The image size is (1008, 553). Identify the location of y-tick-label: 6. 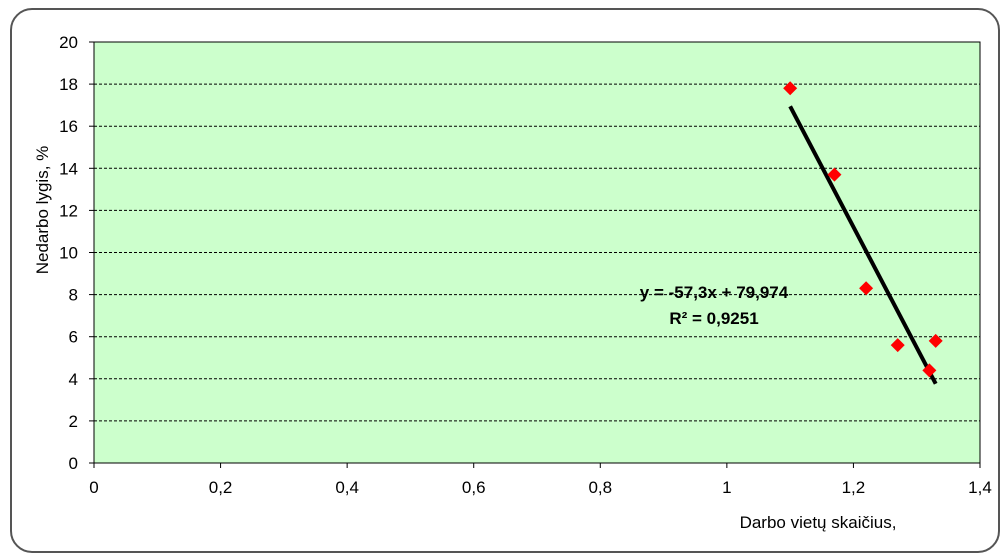
(73, 337).